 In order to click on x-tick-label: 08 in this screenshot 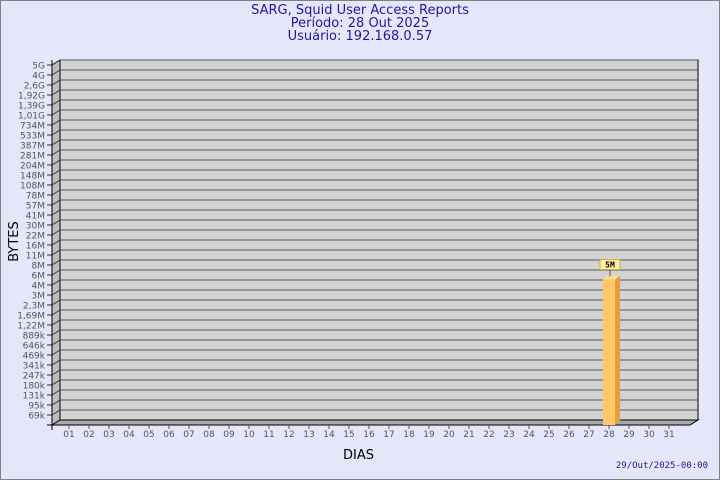, I will do `click(209, 435)`.